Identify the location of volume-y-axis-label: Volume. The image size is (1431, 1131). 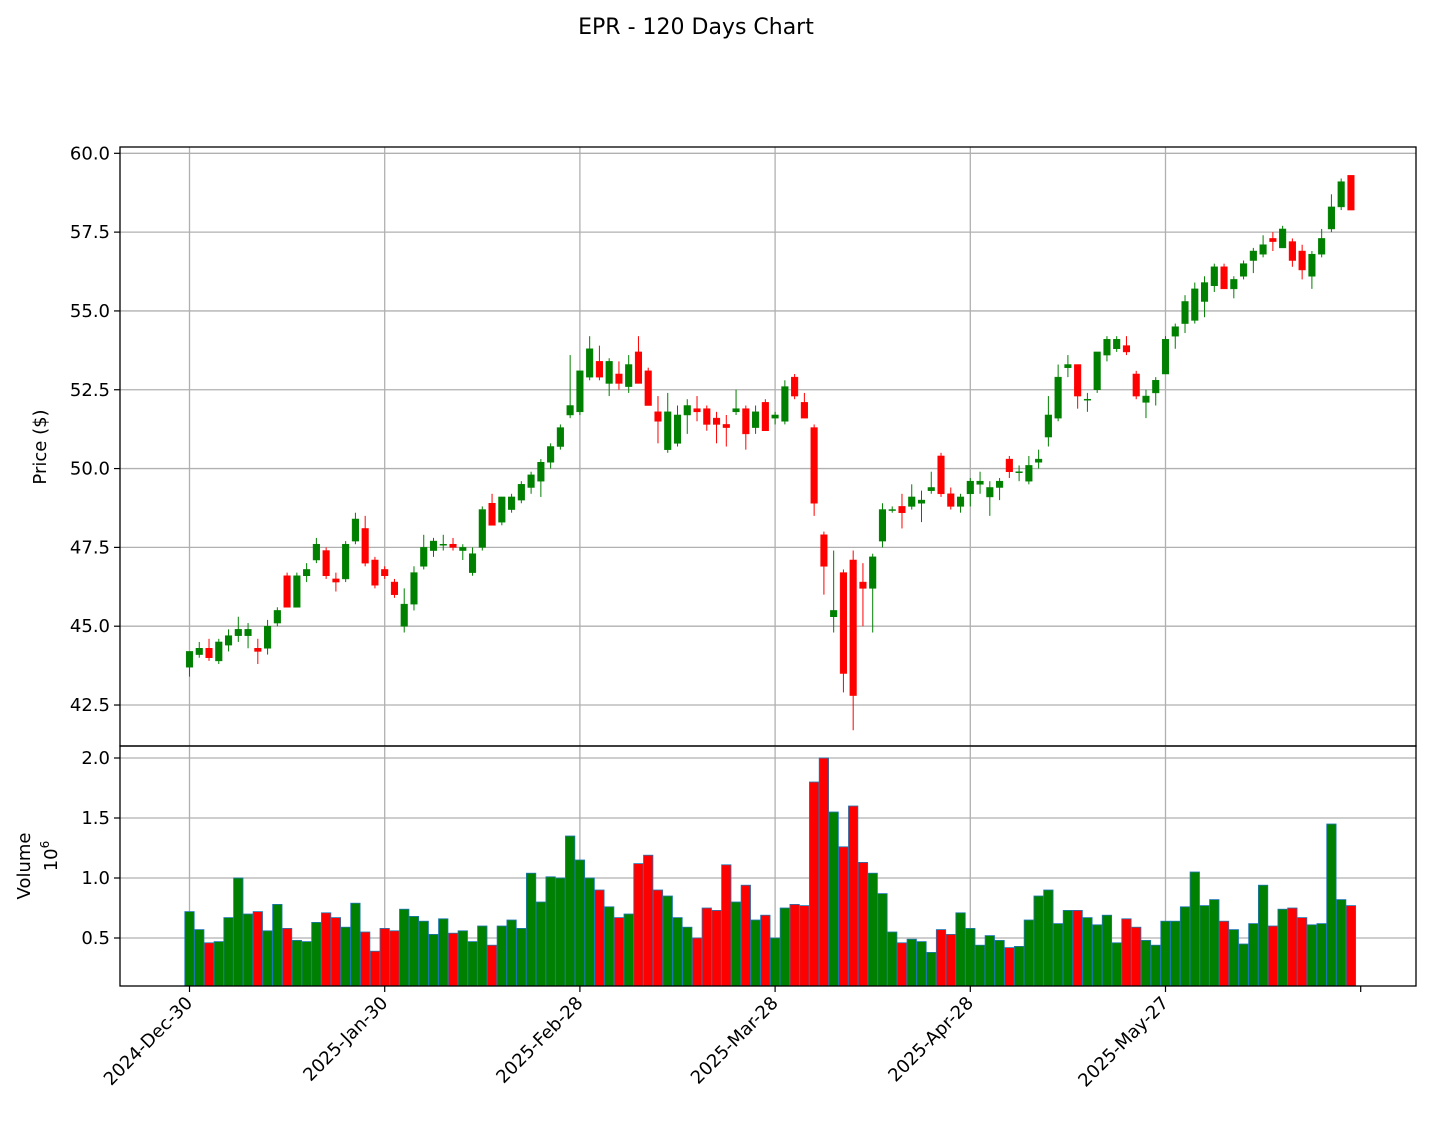
(24, 866).